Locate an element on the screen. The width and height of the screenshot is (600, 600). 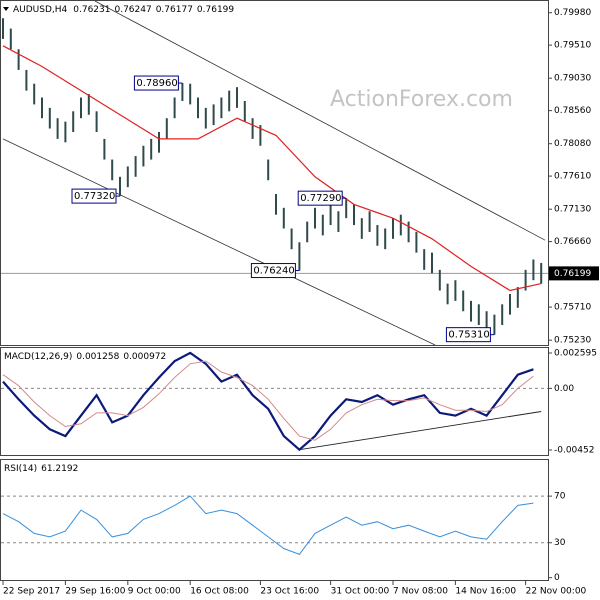
header-value: 0.000972 is located at coordinates (144, 357).